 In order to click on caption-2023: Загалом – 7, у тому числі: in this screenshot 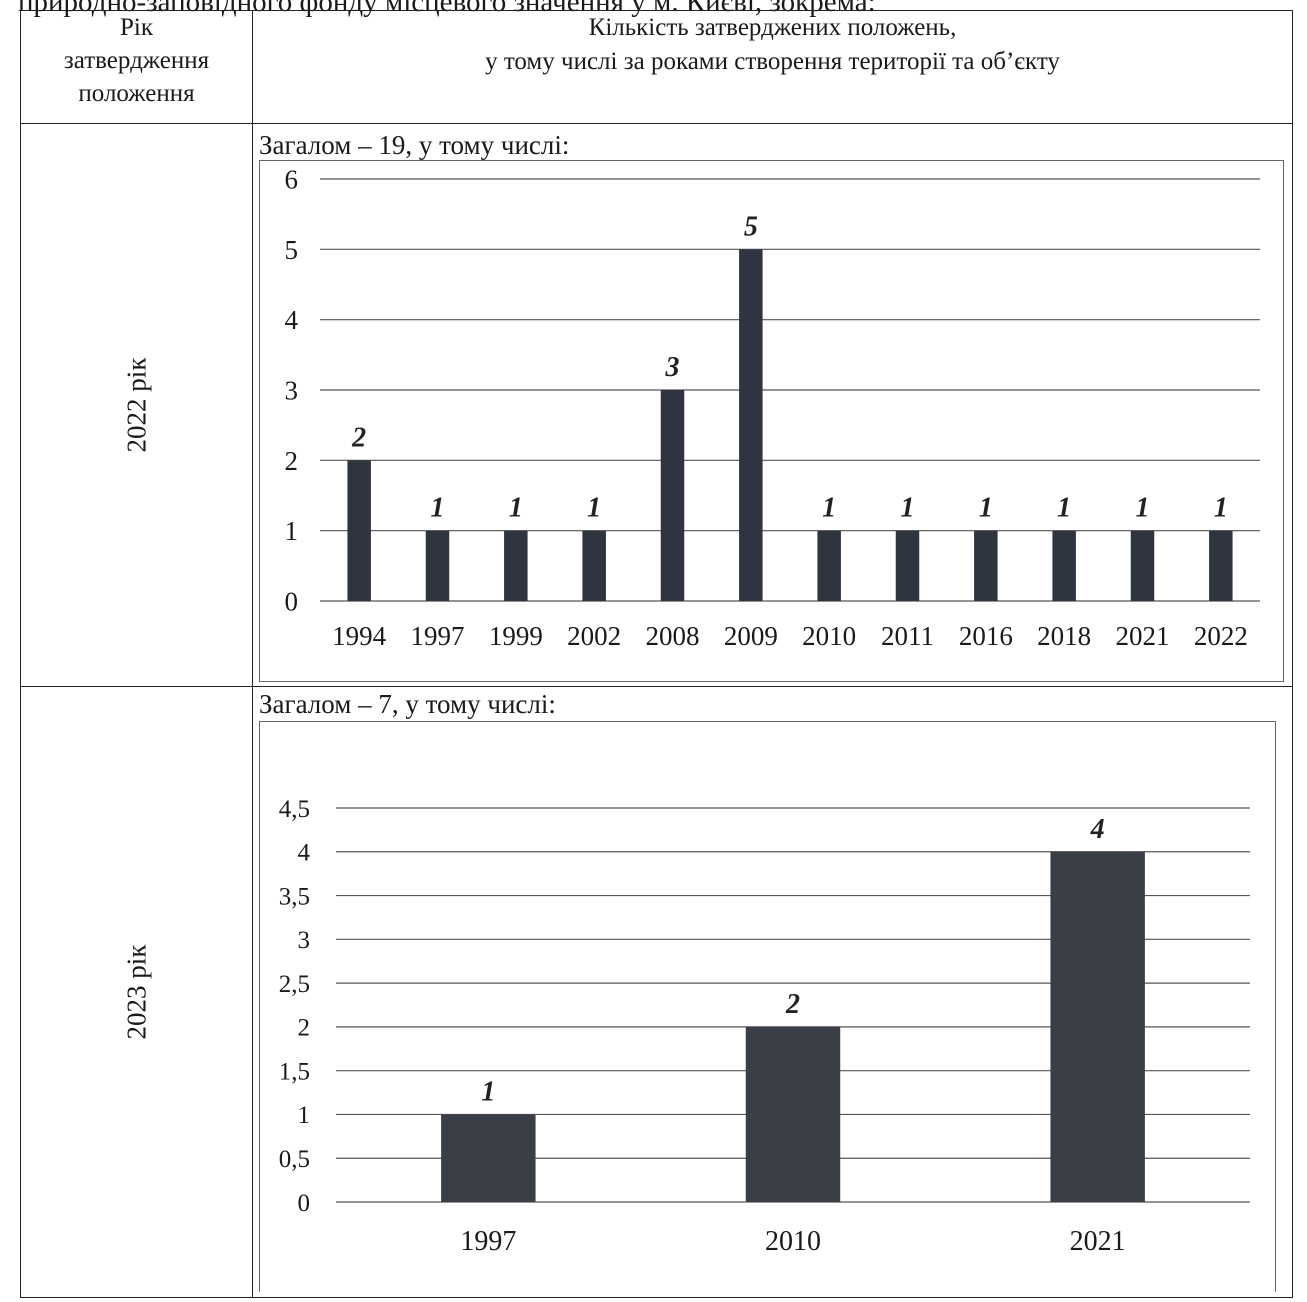, I will do `click(407, 704)`.